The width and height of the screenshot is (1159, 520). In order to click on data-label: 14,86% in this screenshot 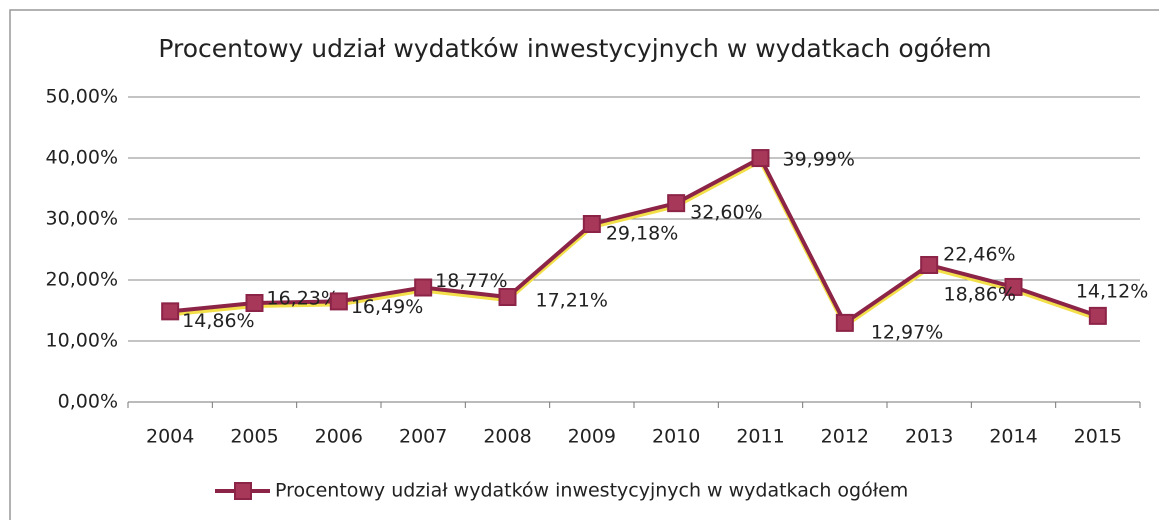, I will do `click(218, 321)`.